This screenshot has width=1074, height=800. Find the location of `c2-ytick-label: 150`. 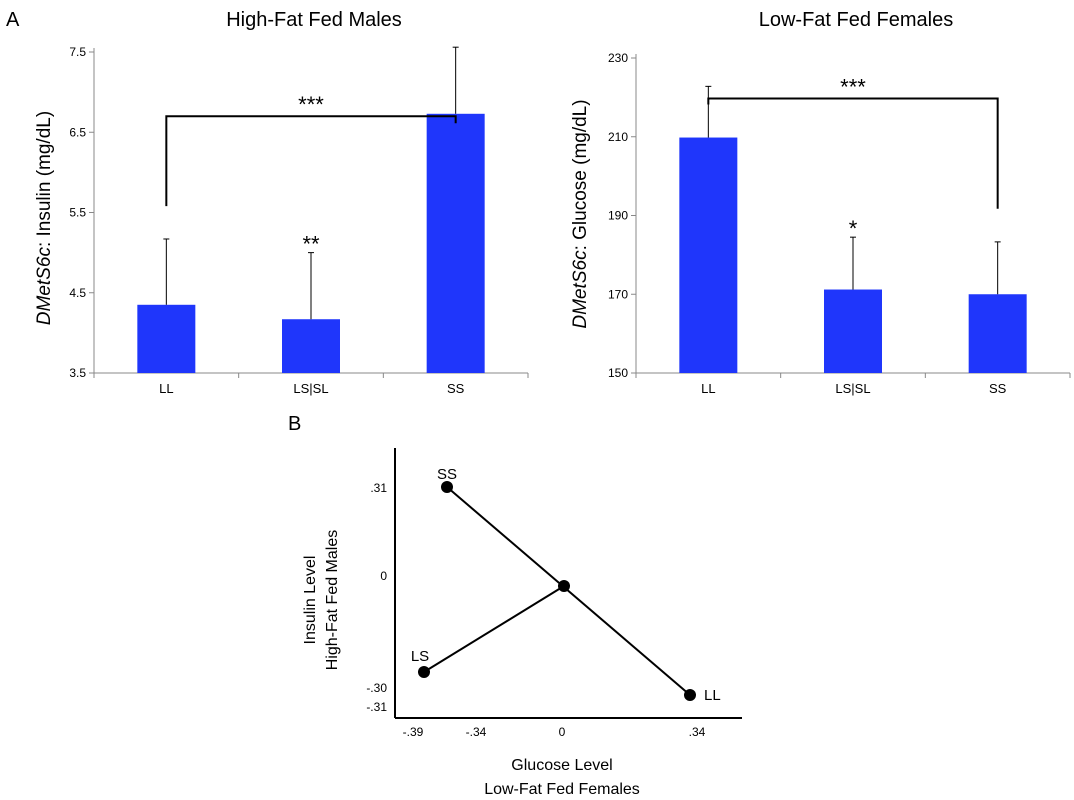

c2-ytick-label: 150 is located at coordinates (618, 373).